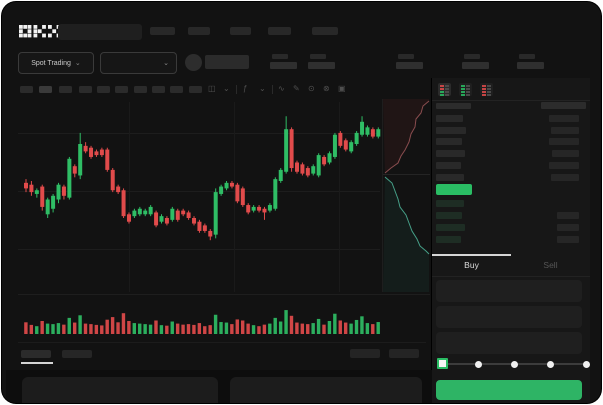  Describe the element at coordinates (511, 265) in the screenshot. I see `trade-tabs: Buy Sell` at that location.